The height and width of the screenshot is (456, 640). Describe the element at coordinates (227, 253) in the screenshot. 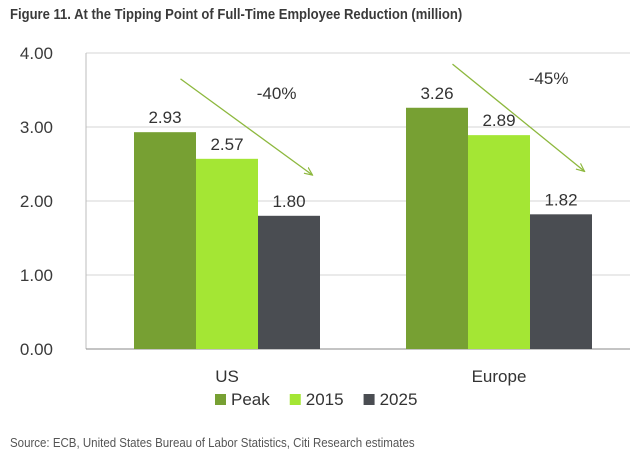

I see `bar-2015-us` at that location.